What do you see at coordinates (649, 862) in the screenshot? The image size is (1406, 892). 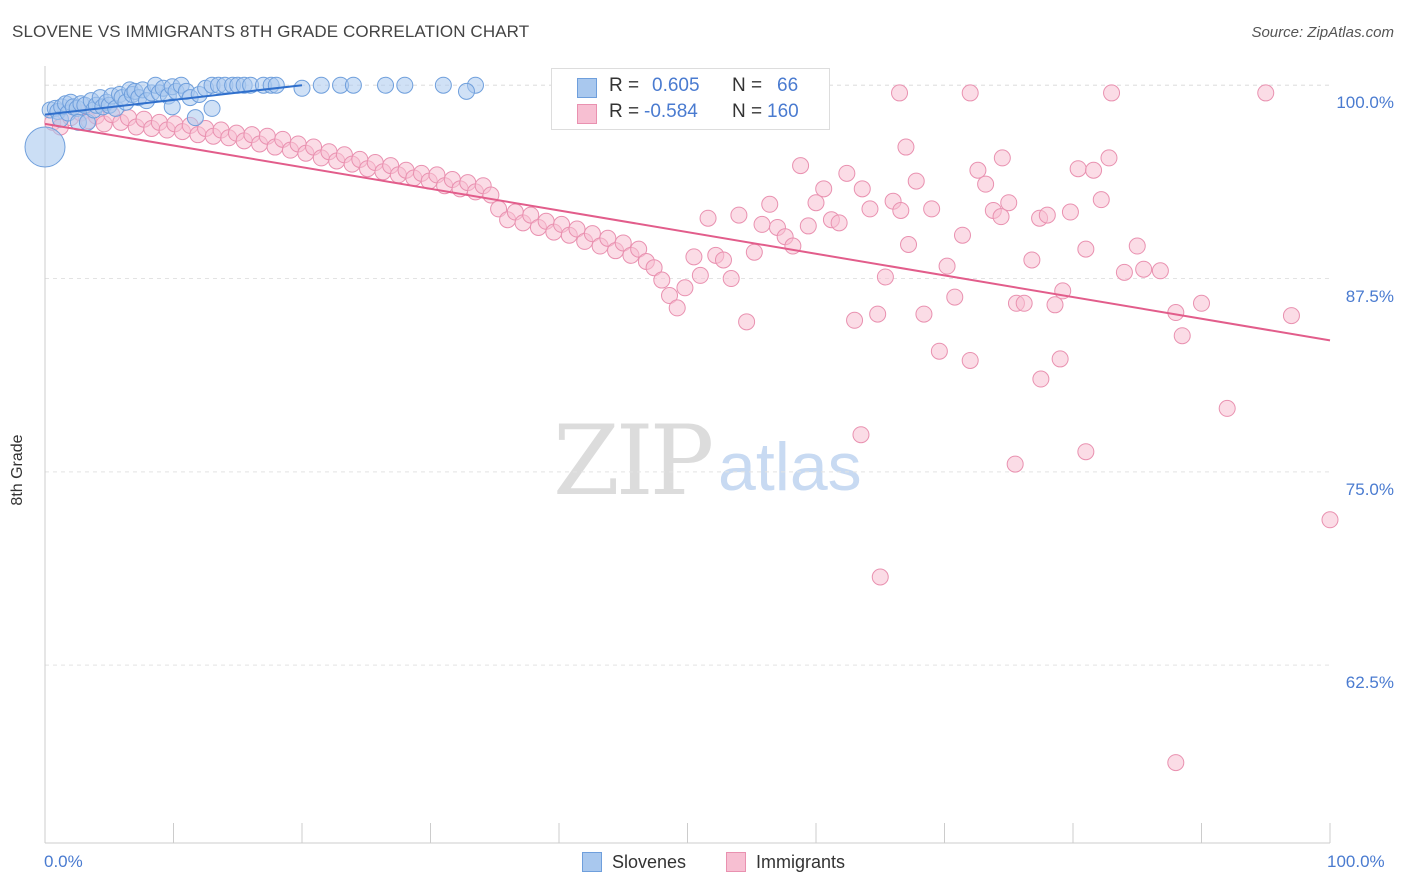 I see `slovenes-legend-label: Slovenes` at bounding box center [649, 862].